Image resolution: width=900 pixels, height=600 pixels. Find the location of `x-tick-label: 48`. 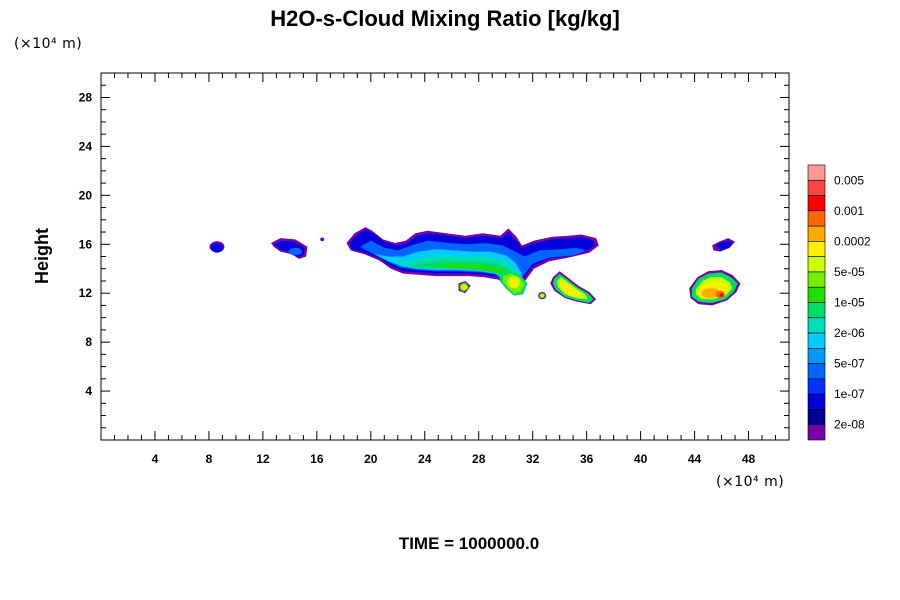

x-tick-label: 48 is located at coordinates (749, 459).